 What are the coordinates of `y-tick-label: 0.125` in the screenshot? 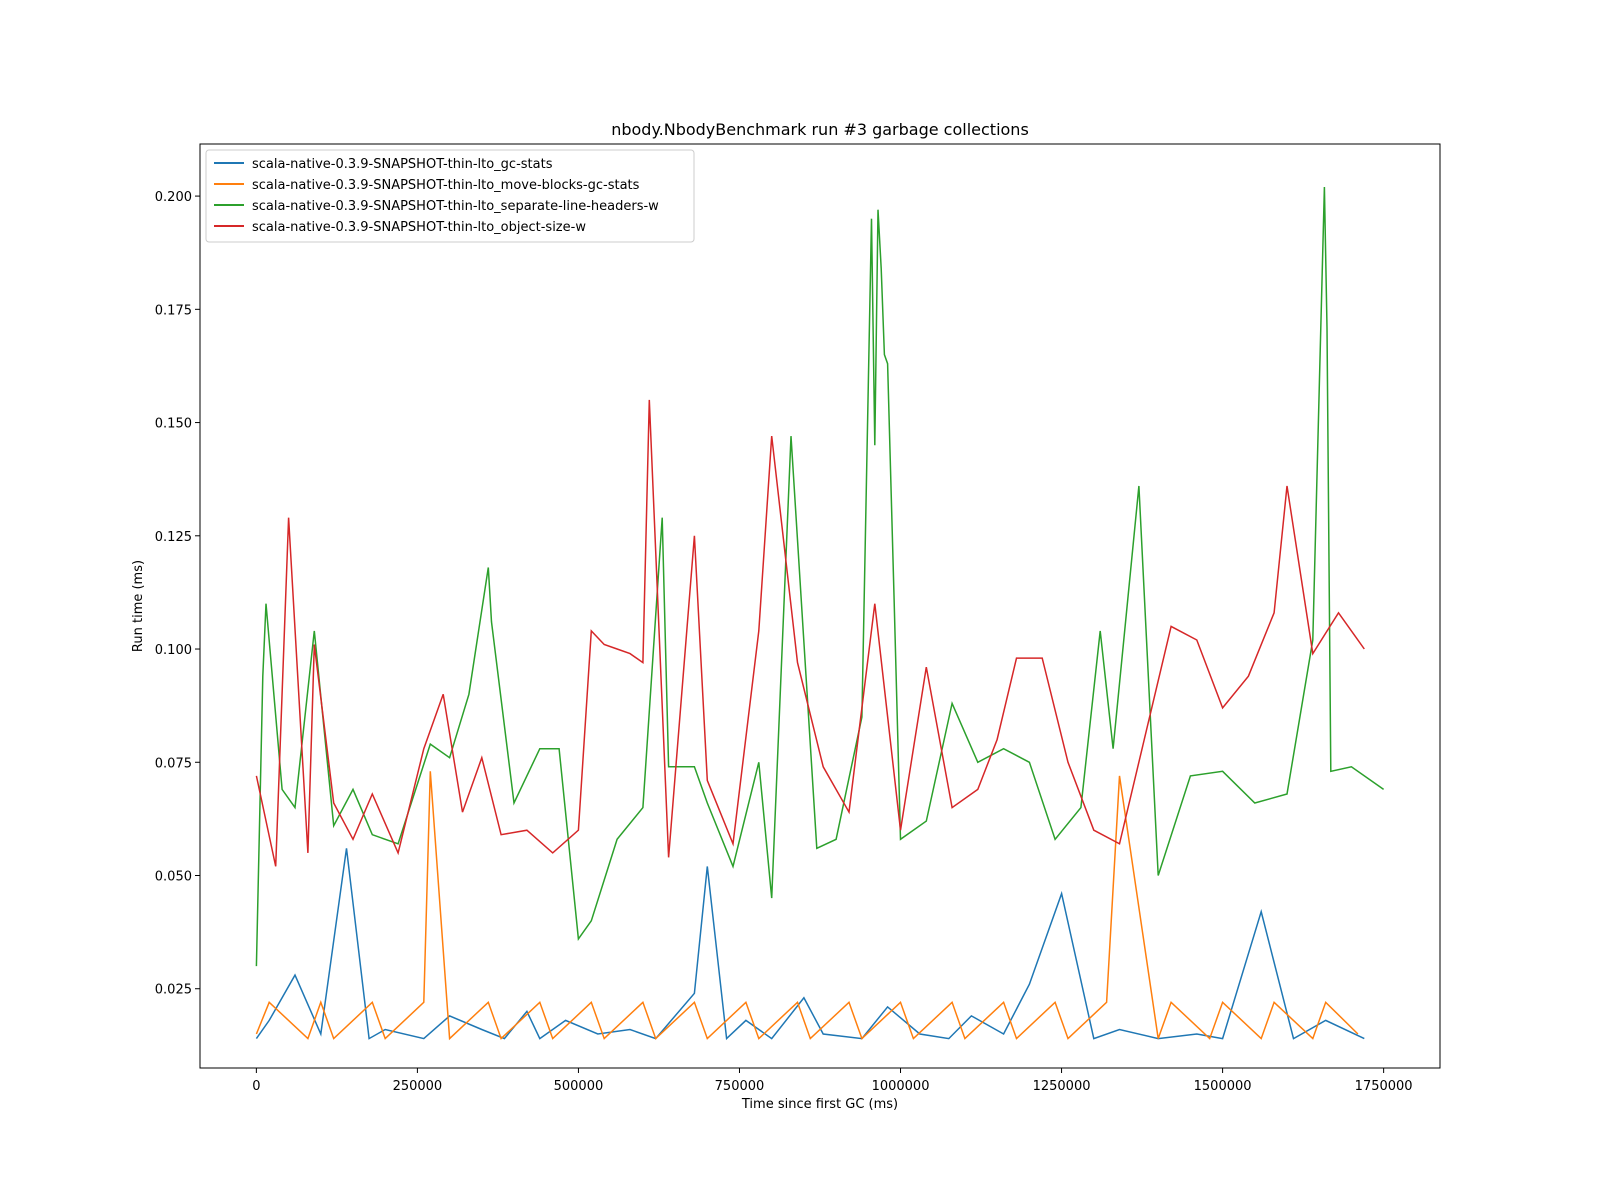 It's located at (173, 537).